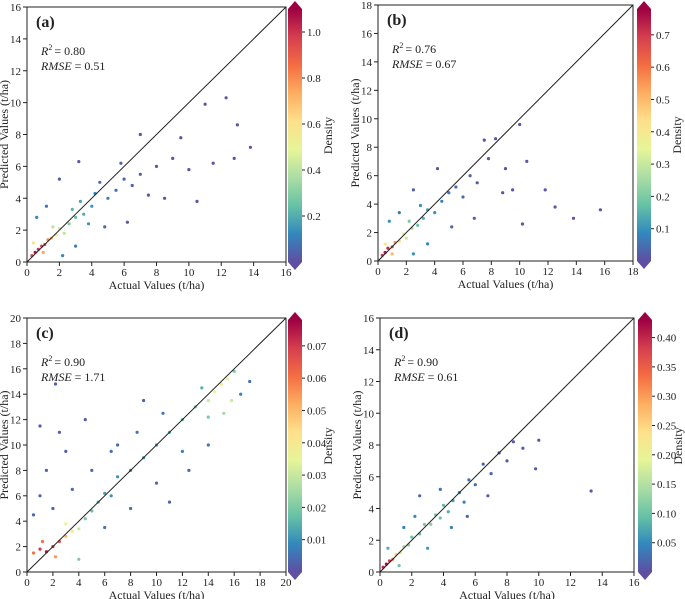 The width and height of the screenshot is (685, 599). I want to click on x-tick-label: 12, so click(182, 583).